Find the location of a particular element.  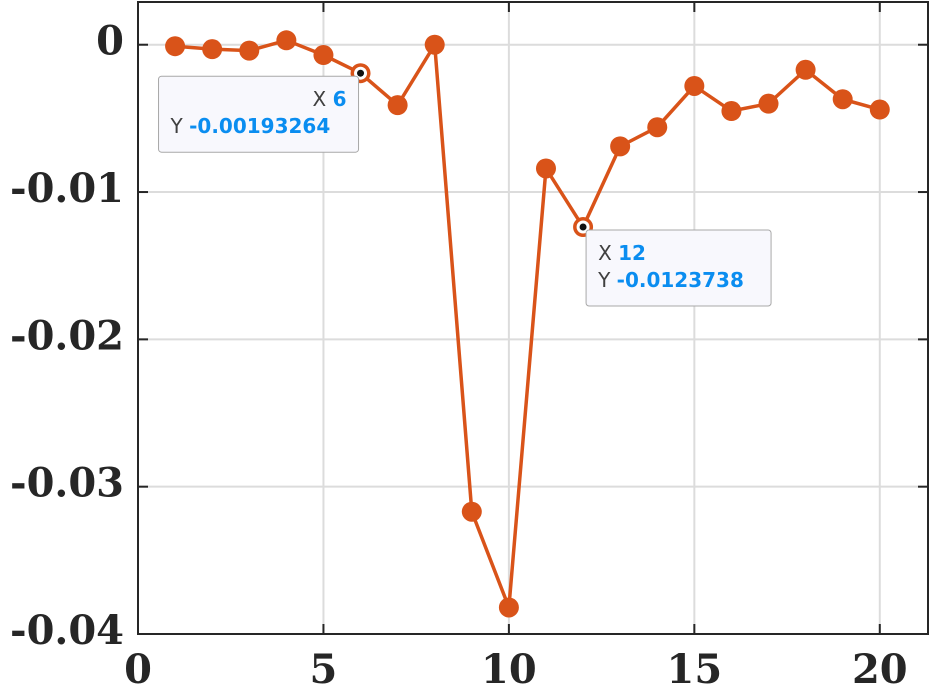

data-tip-text: X 6 is located at coordinates (330, 99).